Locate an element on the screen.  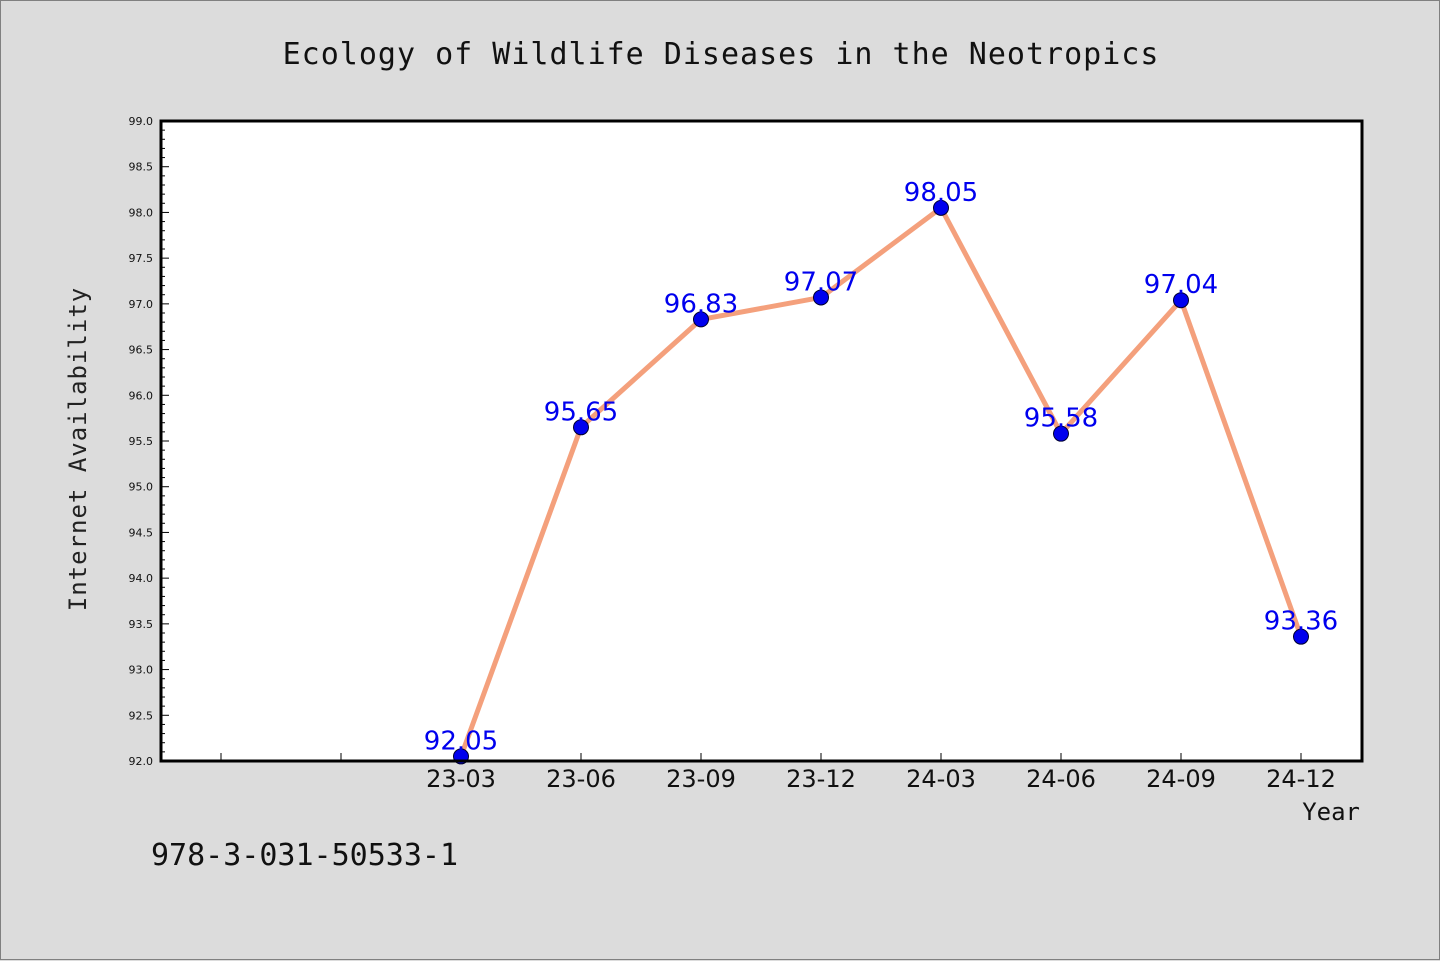
y-tick-label: 98.0 is located at coordinates (141, 212).